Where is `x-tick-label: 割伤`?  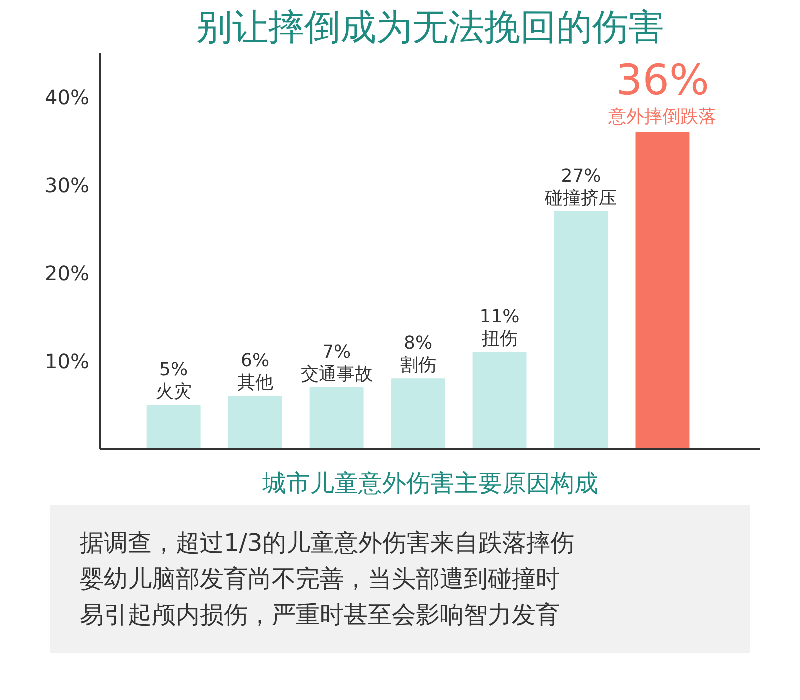
x-tick-label: 割伤 is located at coordinates (418, 365).